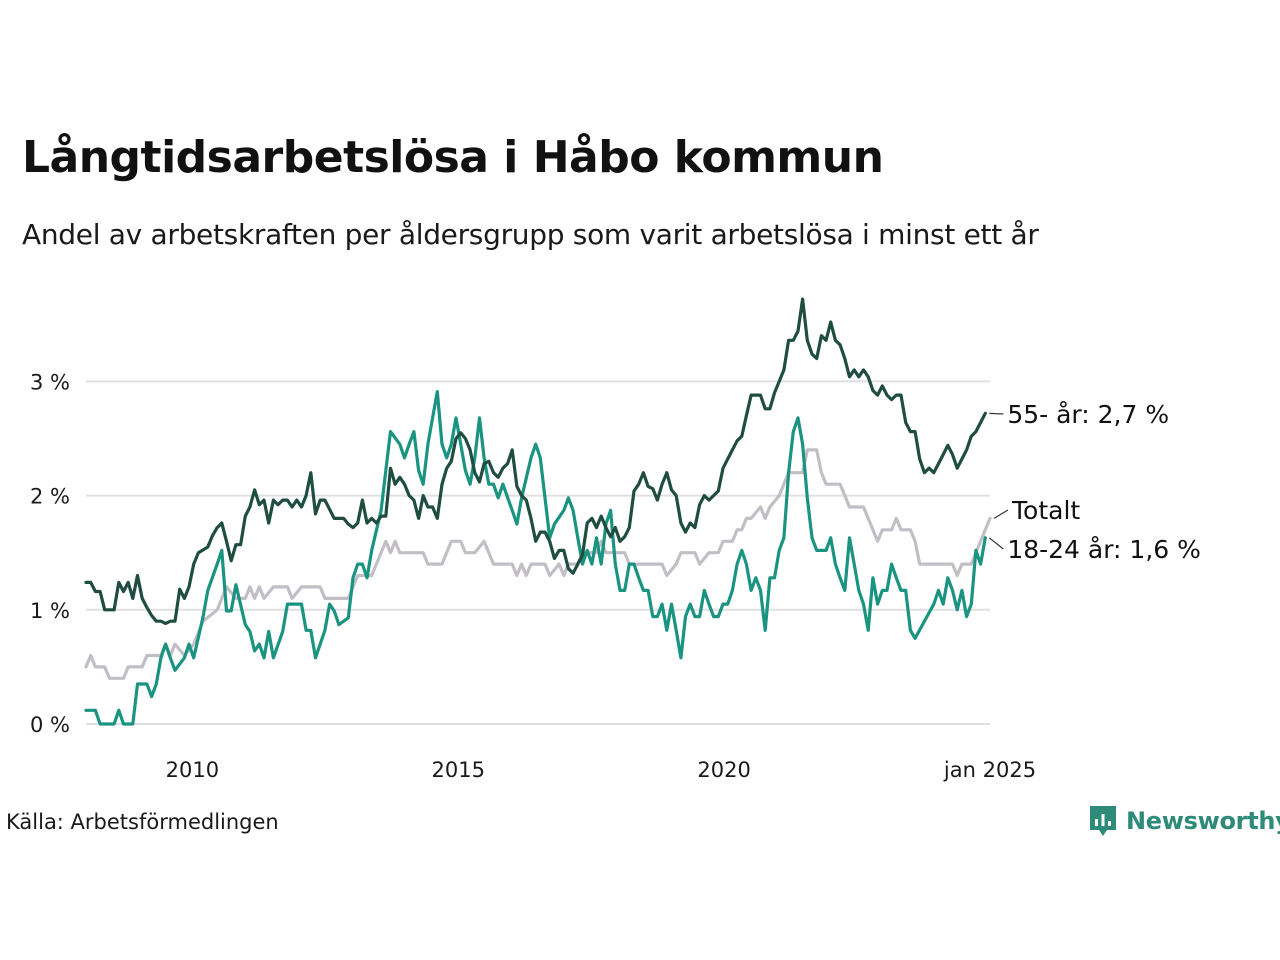  Describe the element at coordinates (192, 770) in the screenshot. I see `x-tick-label: 2010` at that location.